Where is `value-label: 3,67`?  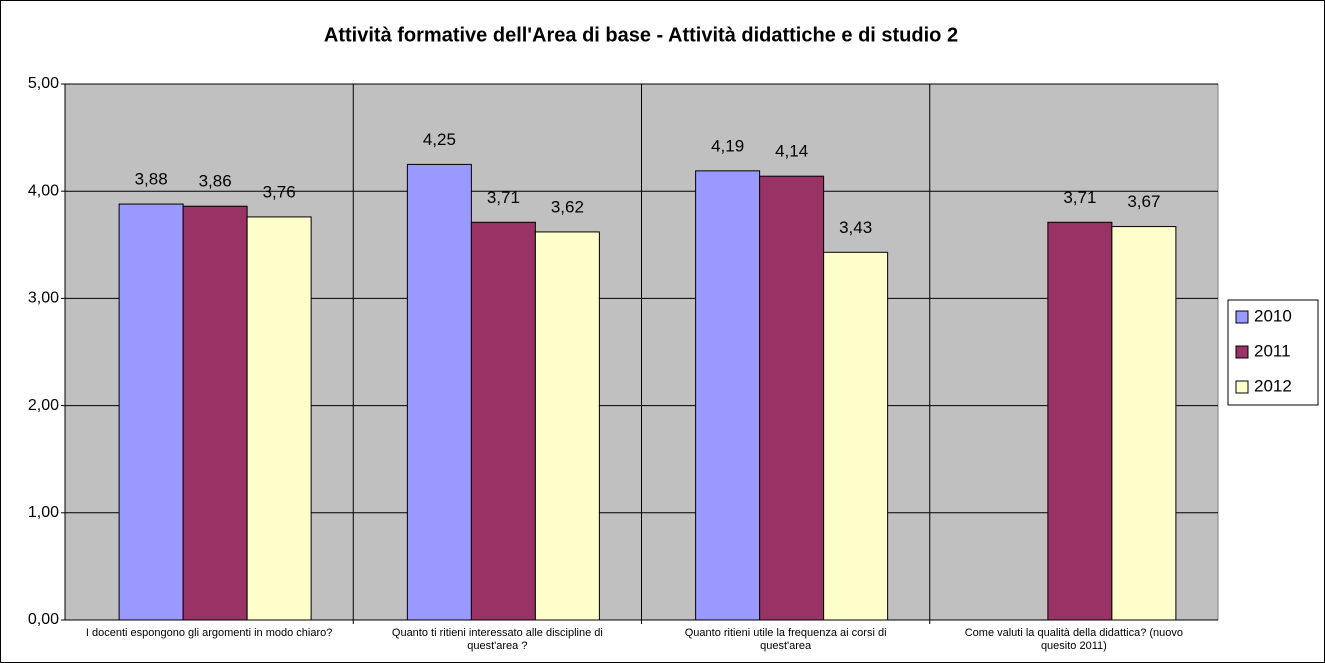 value-label: 3,67 is located at coordinates (1143, 201).